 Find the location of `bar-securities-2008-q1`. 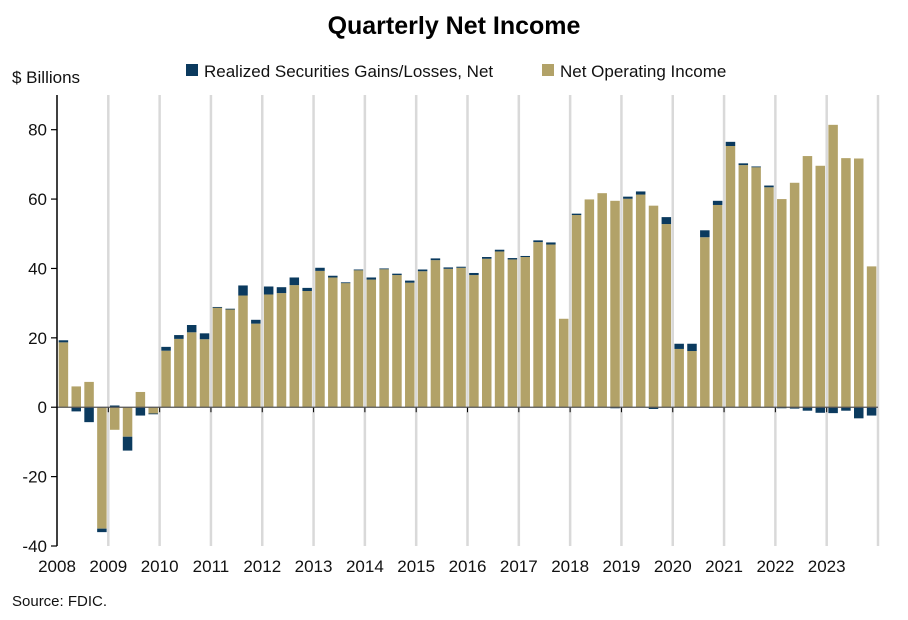

bar-securities-2008-q1 is located at coordinates (63, 341).